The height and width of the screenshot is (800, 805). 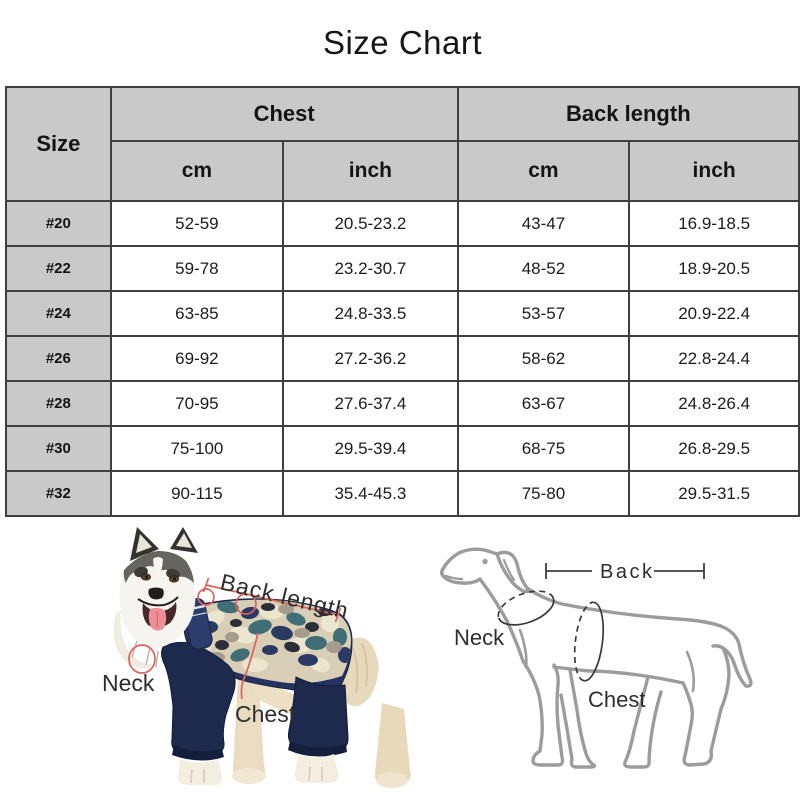 I want to click on chest-inch-cell: 27.6-37.4, so click(x=370, y=403).